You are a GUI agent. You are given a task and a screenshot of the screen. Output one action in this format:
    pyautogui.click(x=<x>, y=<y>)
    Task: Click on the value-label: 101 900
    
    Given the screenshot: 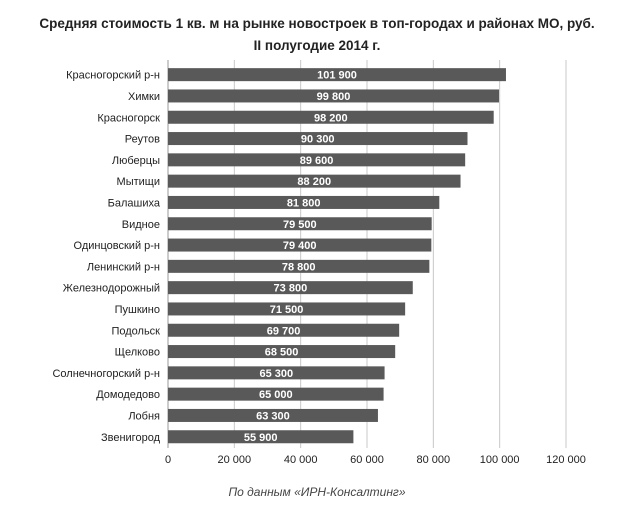 What is the action you would take?
    pyautogui.click(x=337, y=76)
    